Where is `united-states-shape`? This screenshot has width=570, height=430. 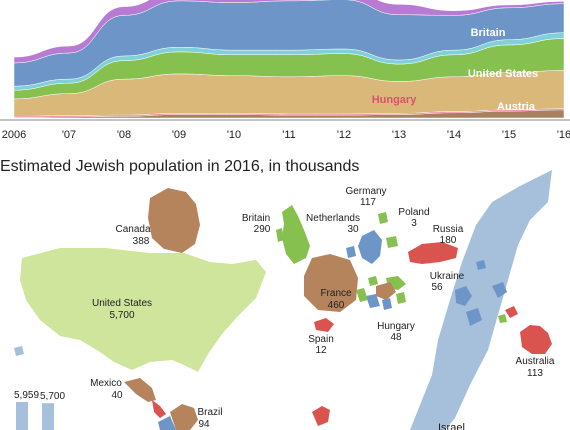
united-states-shape is located at coordinates (143, 310).